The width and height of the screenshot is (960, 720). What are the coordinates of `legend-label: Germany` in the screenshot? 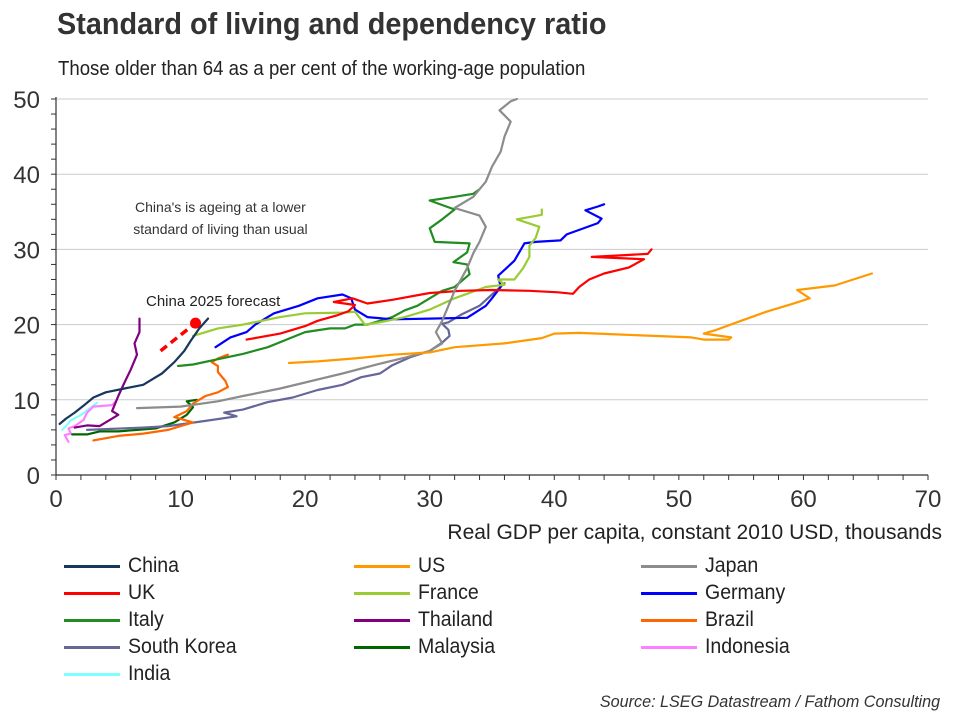 It's located at (745, 592).